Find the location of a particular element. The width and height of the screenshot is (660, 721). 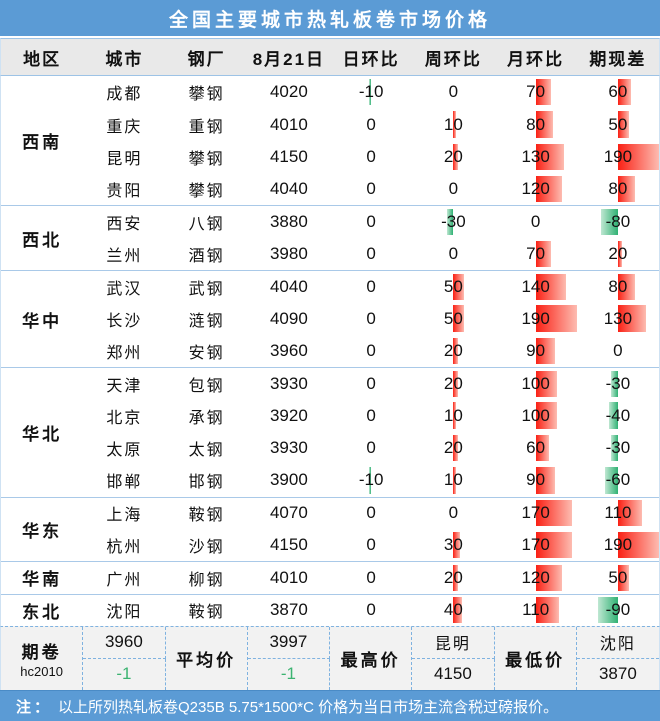

month-change-cell: 90 is located at coordinates (536, 480).